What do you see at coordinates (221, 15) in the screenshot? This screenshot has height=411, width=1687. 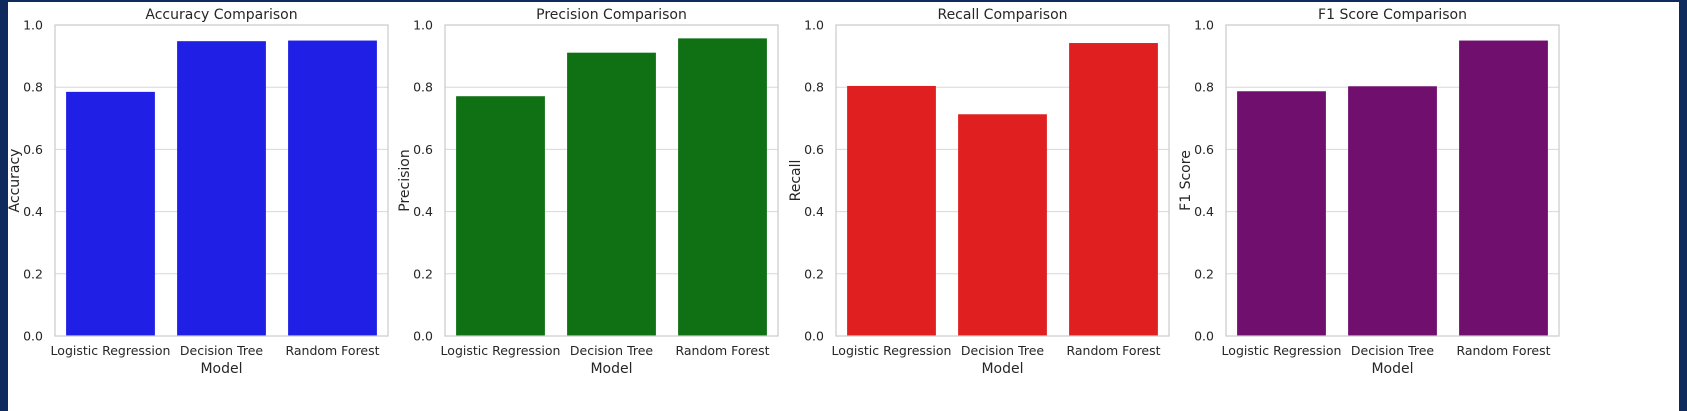 I see `chart-title: Accuracy Comparison` at bounding box center [221, 15].